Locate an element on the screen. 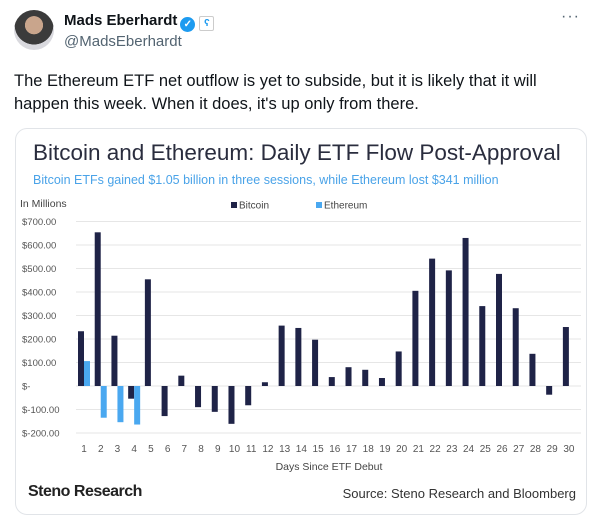  x-tick-label: 8 is located at coordinates (201, 449).